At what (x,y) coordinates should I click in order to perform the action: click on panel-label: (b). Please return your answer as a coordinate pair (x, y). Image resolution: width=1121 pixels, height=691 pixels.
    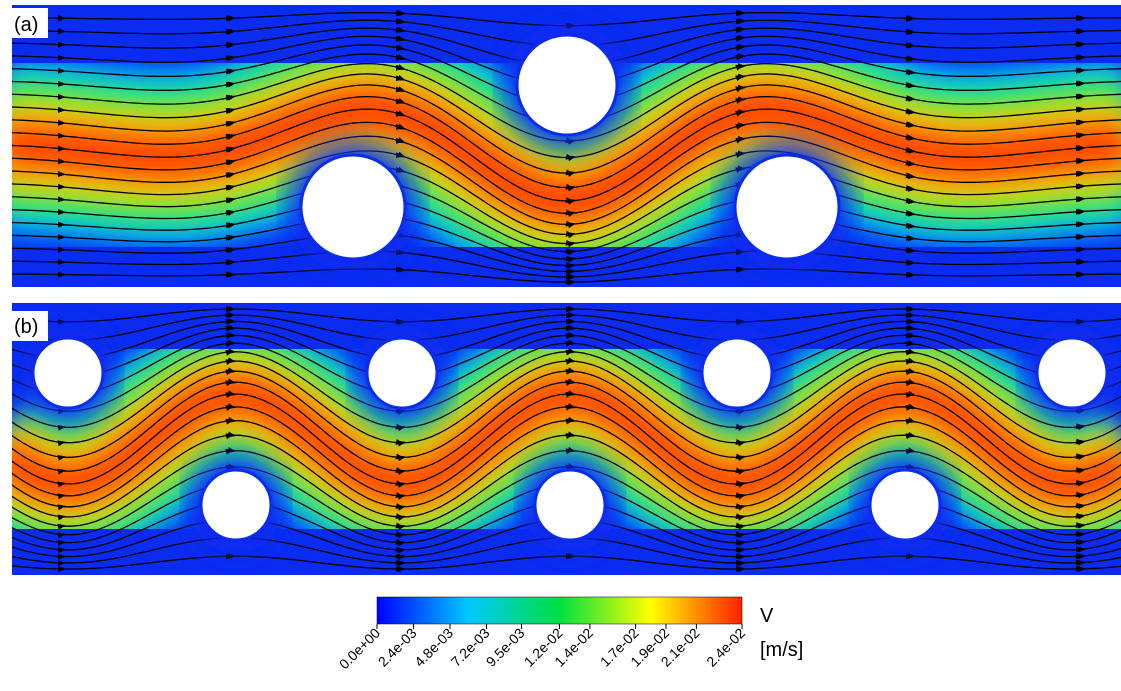
    Looking at the image, I should click on (26, 327).